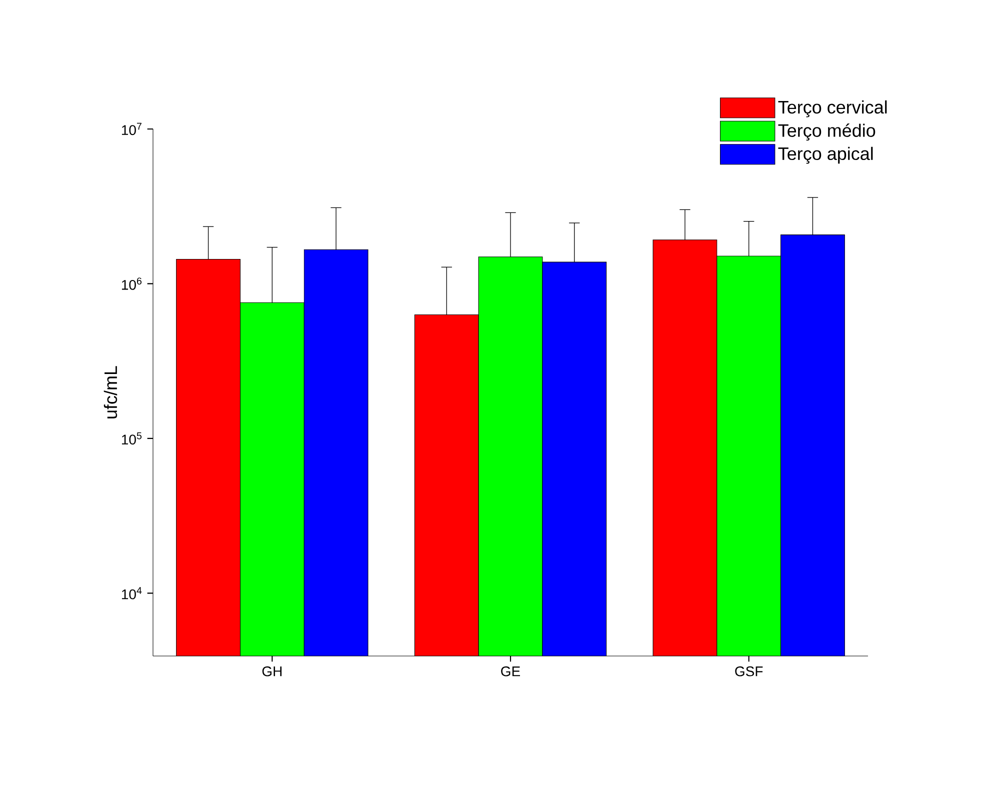 The width and height of the screenshot is (984, 787). Describe the element at coordinates (827, 132) in the screenshot. I see `legend-label: Terço médio` at that location.